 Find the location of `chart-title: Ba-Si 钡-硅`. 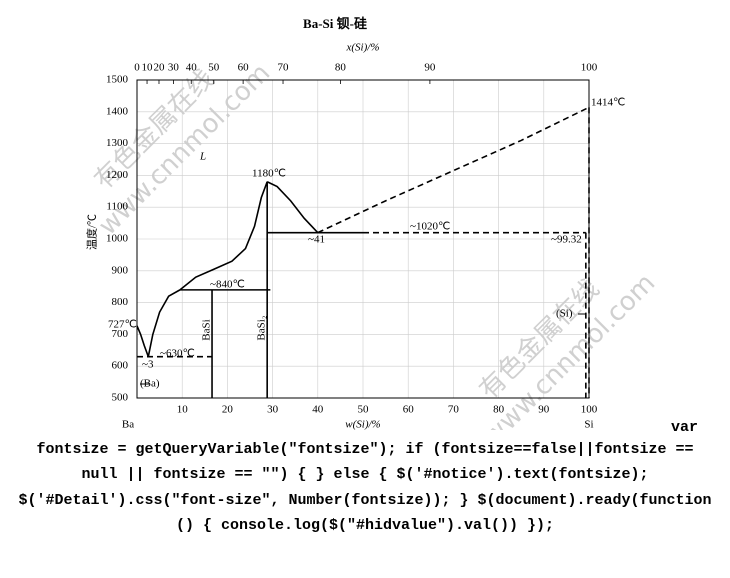

chart-title: Ba-Si 钡-硅 is located at coordinates (335, 23).